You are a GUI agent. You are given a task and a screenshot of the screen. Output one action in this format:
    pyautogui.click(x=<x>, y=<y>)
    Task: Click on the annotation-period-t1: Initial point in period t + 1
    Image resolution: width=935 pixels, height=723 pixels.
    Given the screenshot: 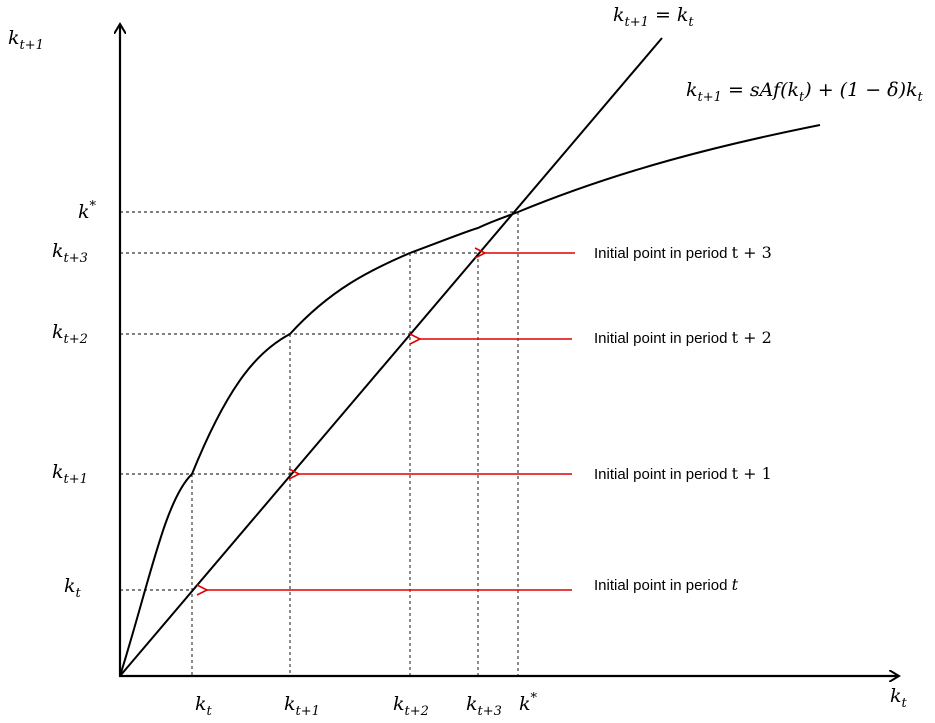 What is the action you would take?
    pyautogui.click(x=683, y=473)
    